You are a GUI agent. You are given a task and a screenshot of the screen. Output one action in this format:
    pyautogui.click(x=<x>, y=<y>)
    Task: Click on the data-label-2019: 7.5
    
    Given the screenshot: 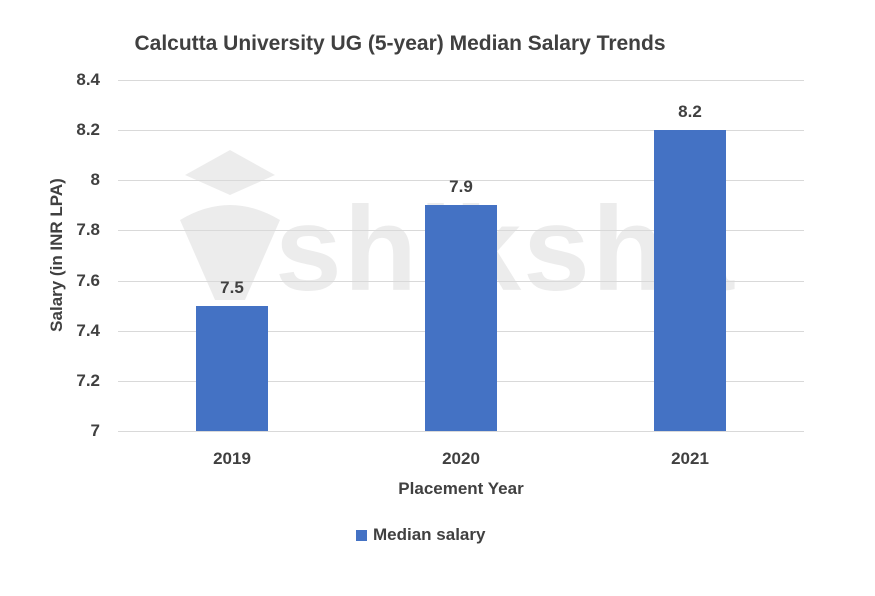 What is the action you would take?
    pyautogui.click(x=232, y=287)
    